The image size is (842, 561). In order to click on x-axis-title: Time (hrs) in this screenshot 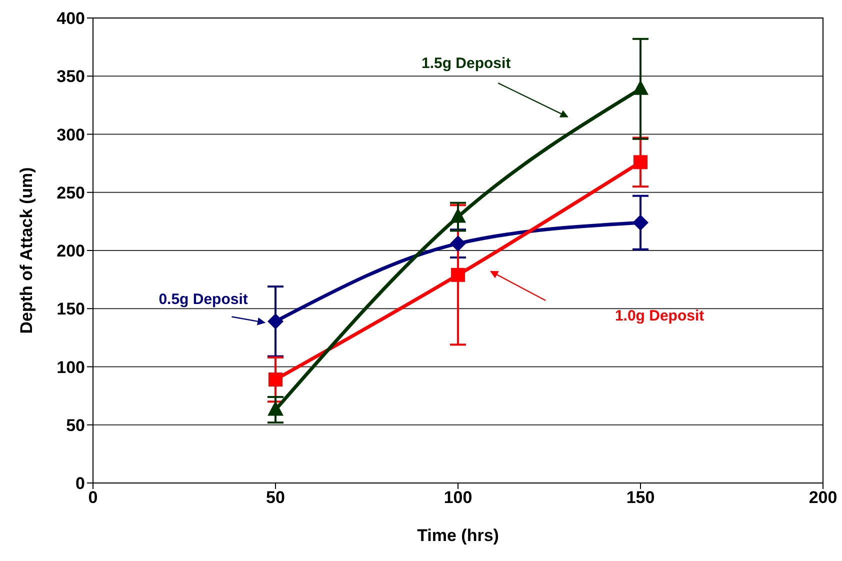, I will do `click(458, 535)`.